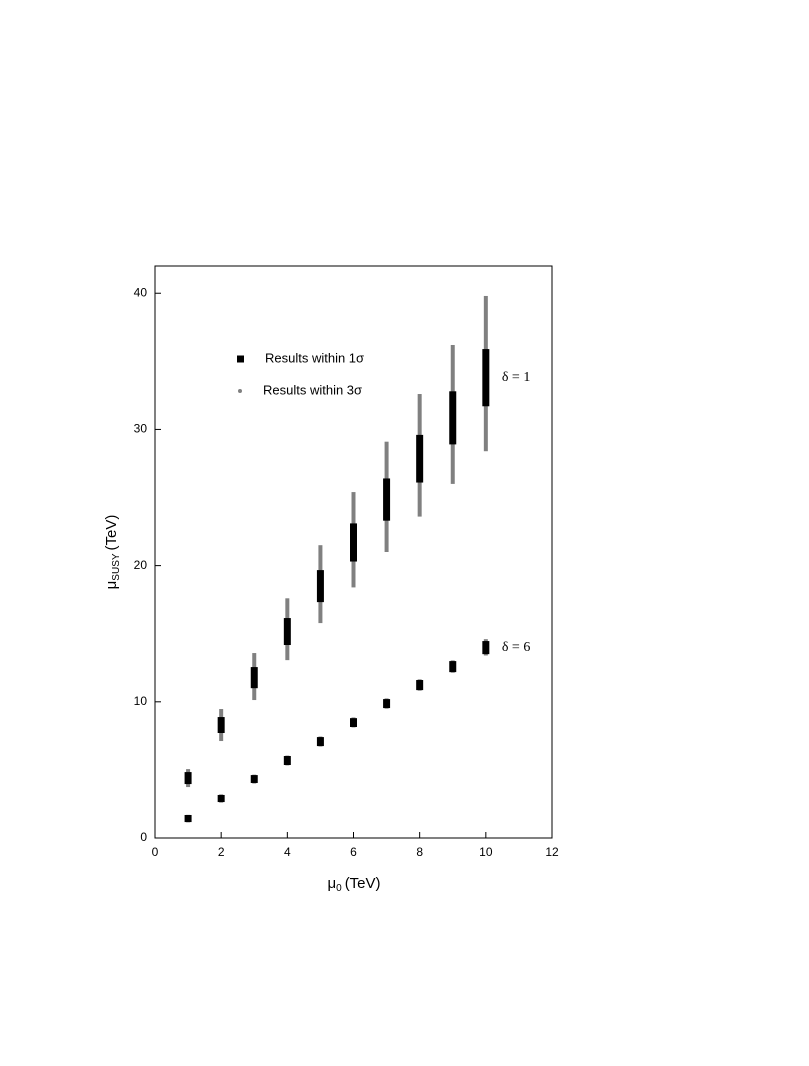 The height and width of the screenshot is (1066, 809). What do you see at coordinates (221, 852) in the screenshot?
I see `x-tick-label: 2` at bounding box center [221, 852].